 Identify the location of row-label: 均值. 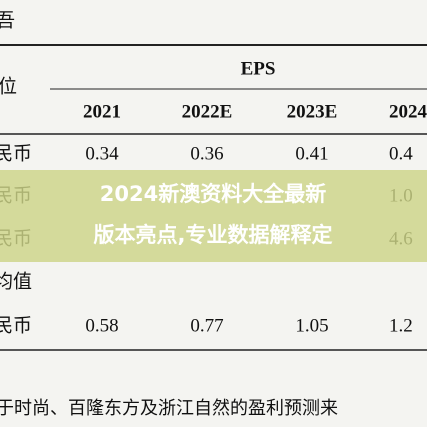
(16, 281).